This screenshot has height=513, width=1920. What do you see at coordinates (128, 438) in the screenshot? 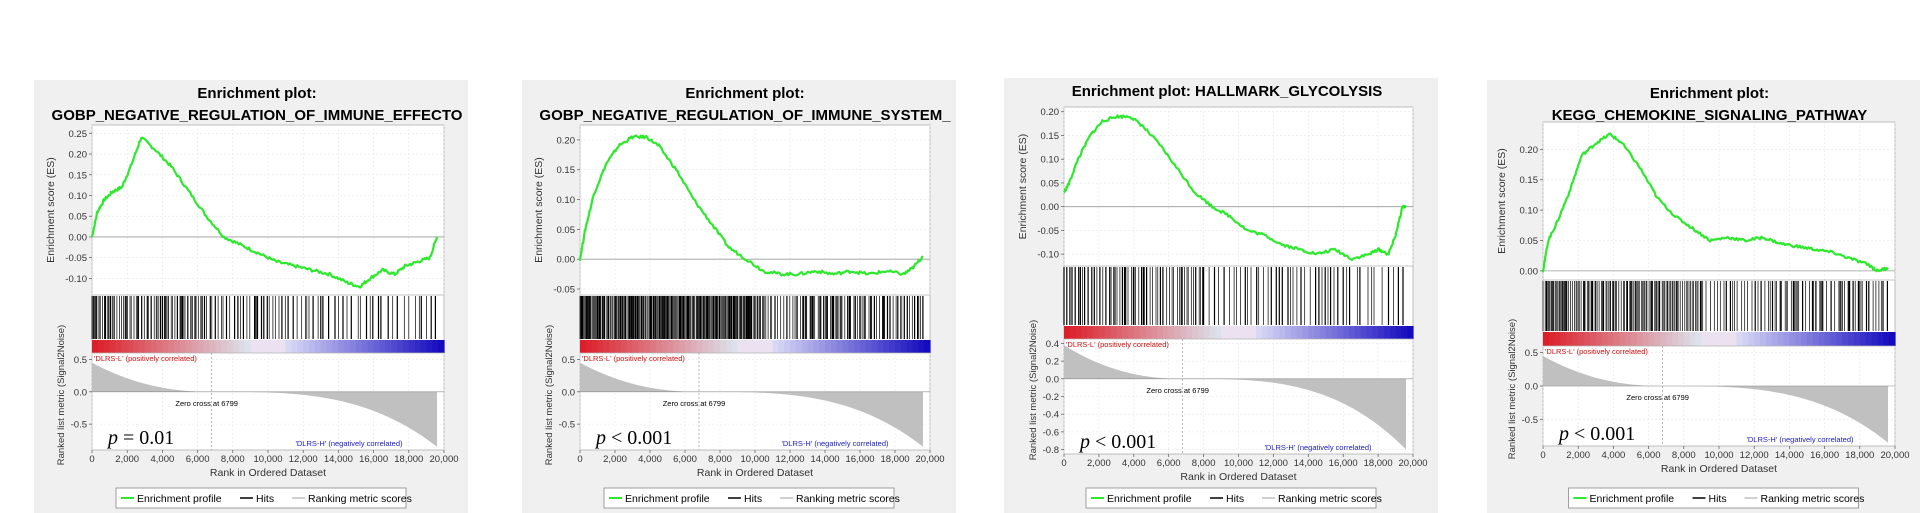
I see `p-operator: =` at bounding box center [128, 438].